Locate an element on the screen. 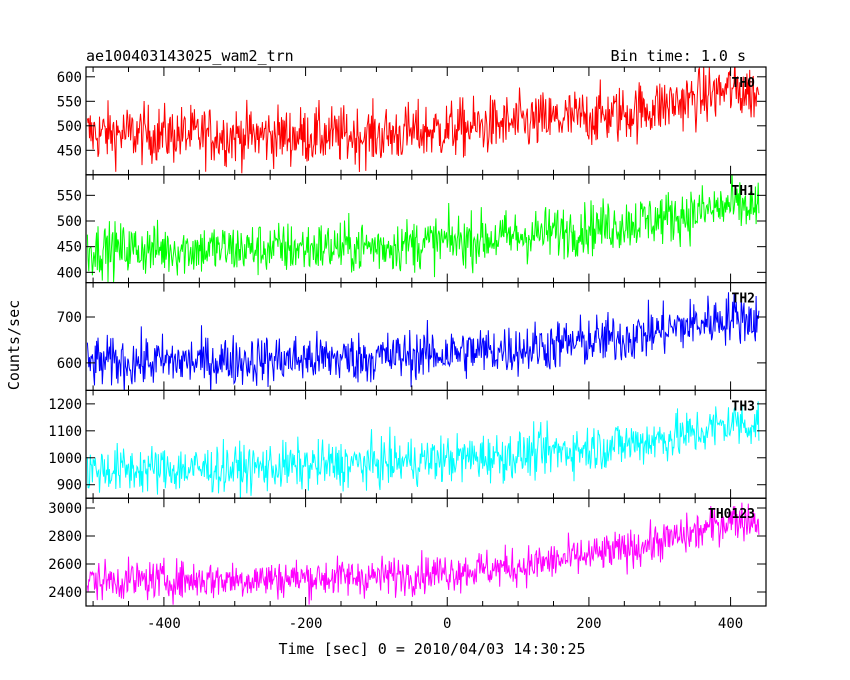 Image resolution: width=850 pixels, height=680 pixels. y-tick-label-th3: 1100 is located at coordinates (65, 432).